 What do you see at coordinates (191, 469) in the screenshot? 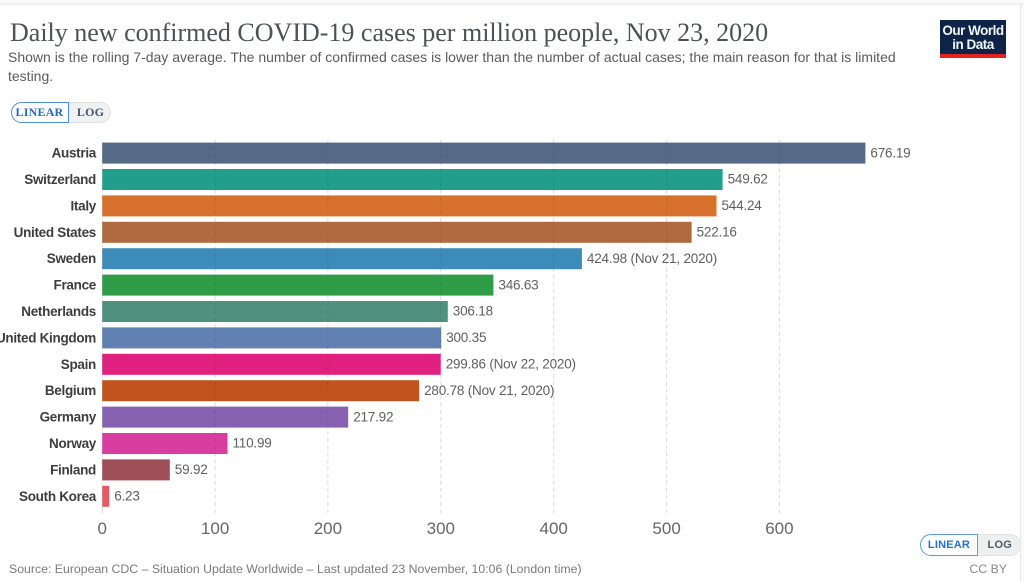
I see `svg-text: 59.92` at bounding box center [191, 469].